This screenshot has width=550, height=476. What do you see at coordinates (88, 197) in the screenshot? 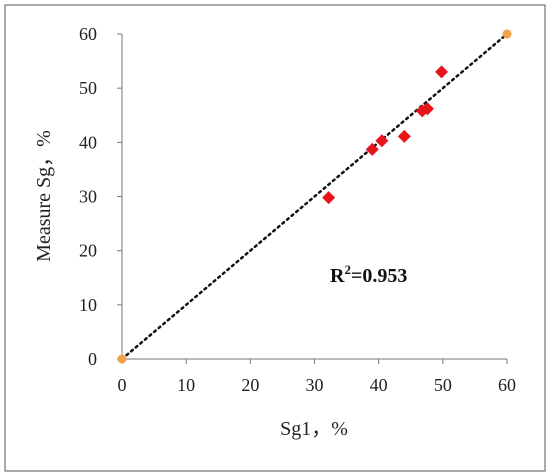
I see `y-tick-label: 30` at bounding box center [88, 197].